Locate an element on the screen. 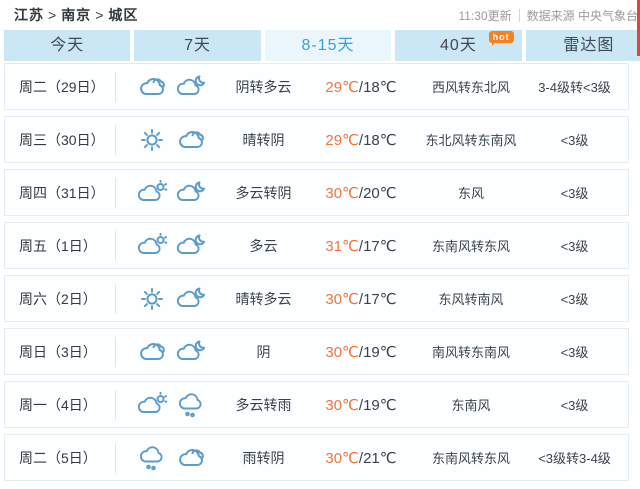 The image size is (640, 489). meta-divider is located at coordinates (519, 15).